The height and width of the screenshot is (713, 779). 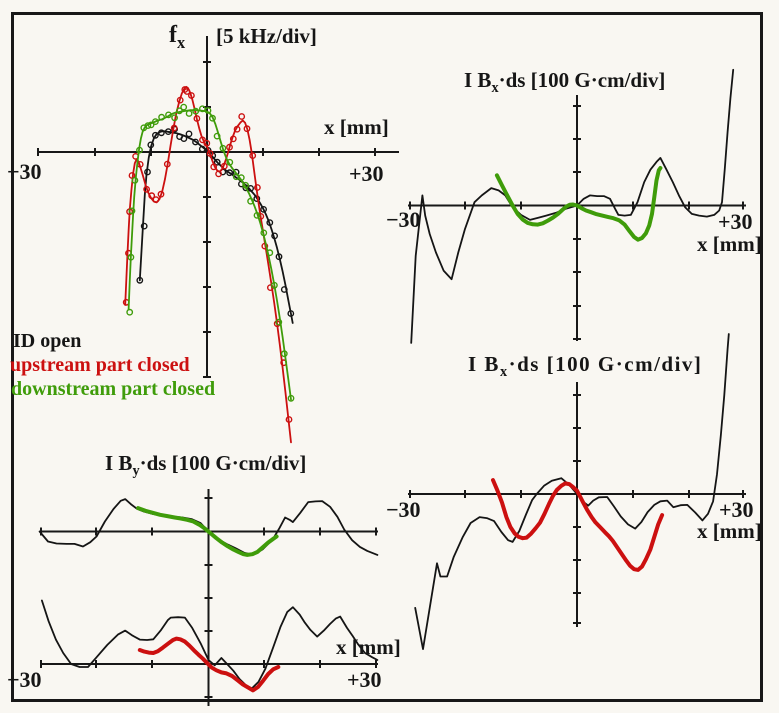 What do you see at coordinates (403, 509) in the screenshot?
I see `bx-up-xmin-tick-label: −30` at bounding box center [403, 509].